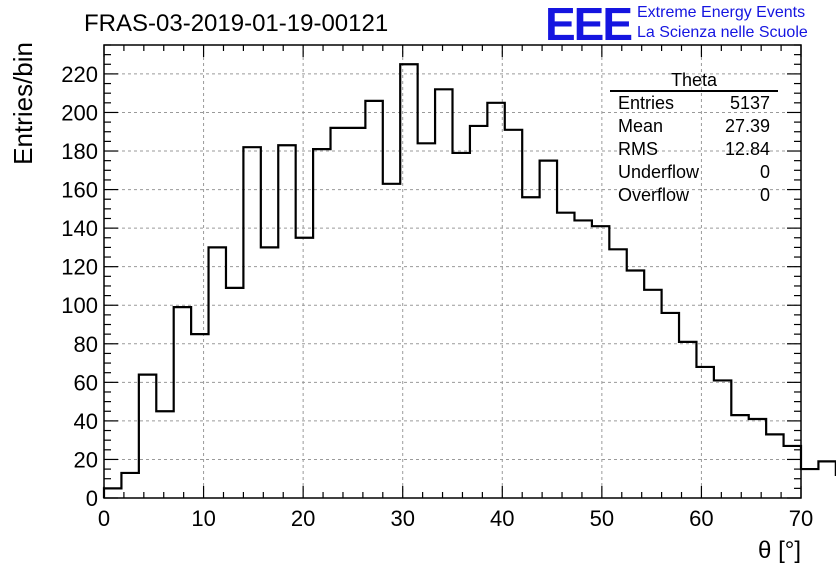  I want to click on y-tick-label: 200, so click(79, 112).